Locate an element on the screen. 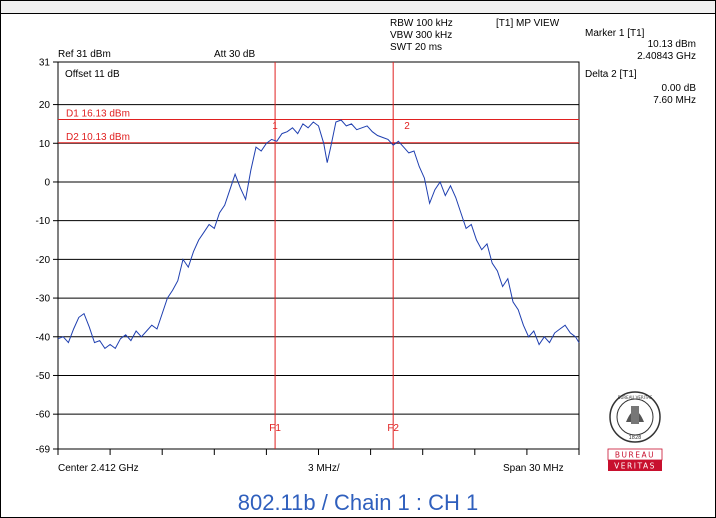 This screenshot has width=716, height=518. y-tick-label: -10 is located at coordinates (43, 221).